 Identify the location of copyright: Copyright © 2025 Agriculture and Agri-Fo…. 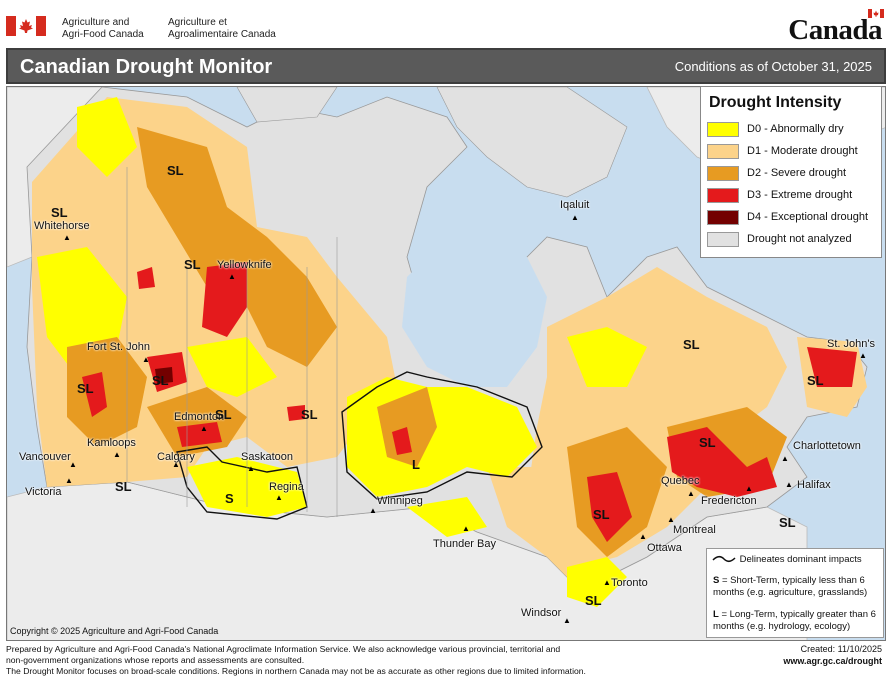
(114, 631).